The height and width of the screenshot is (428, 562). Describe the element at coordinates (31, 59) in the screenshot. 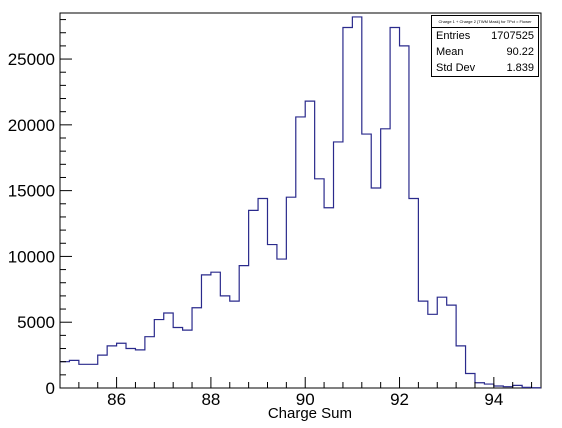

I see `y-tick-label: 25000` at that location.